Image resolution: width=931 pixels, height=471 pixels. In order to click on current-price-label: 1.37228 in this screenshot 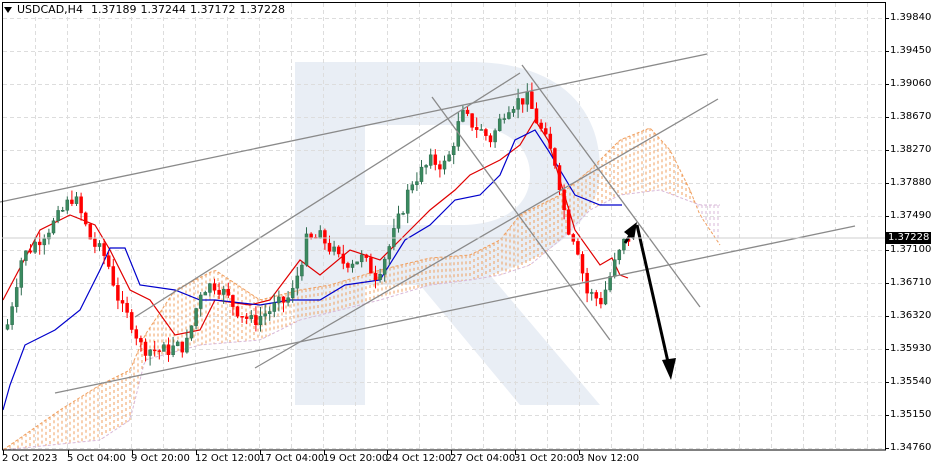, I will do `click(908, 238)`.